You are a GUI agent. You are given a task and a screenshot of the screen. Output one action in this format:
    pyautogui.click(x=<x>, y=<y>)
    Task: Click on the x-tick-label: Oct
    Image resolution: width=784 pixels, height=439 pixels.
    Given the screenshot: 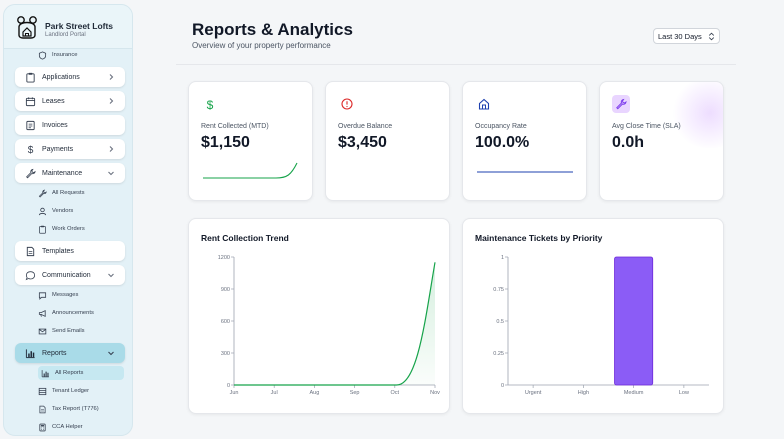 What is the action you would take?
    pyautogui.click(x=395, y=393)
    